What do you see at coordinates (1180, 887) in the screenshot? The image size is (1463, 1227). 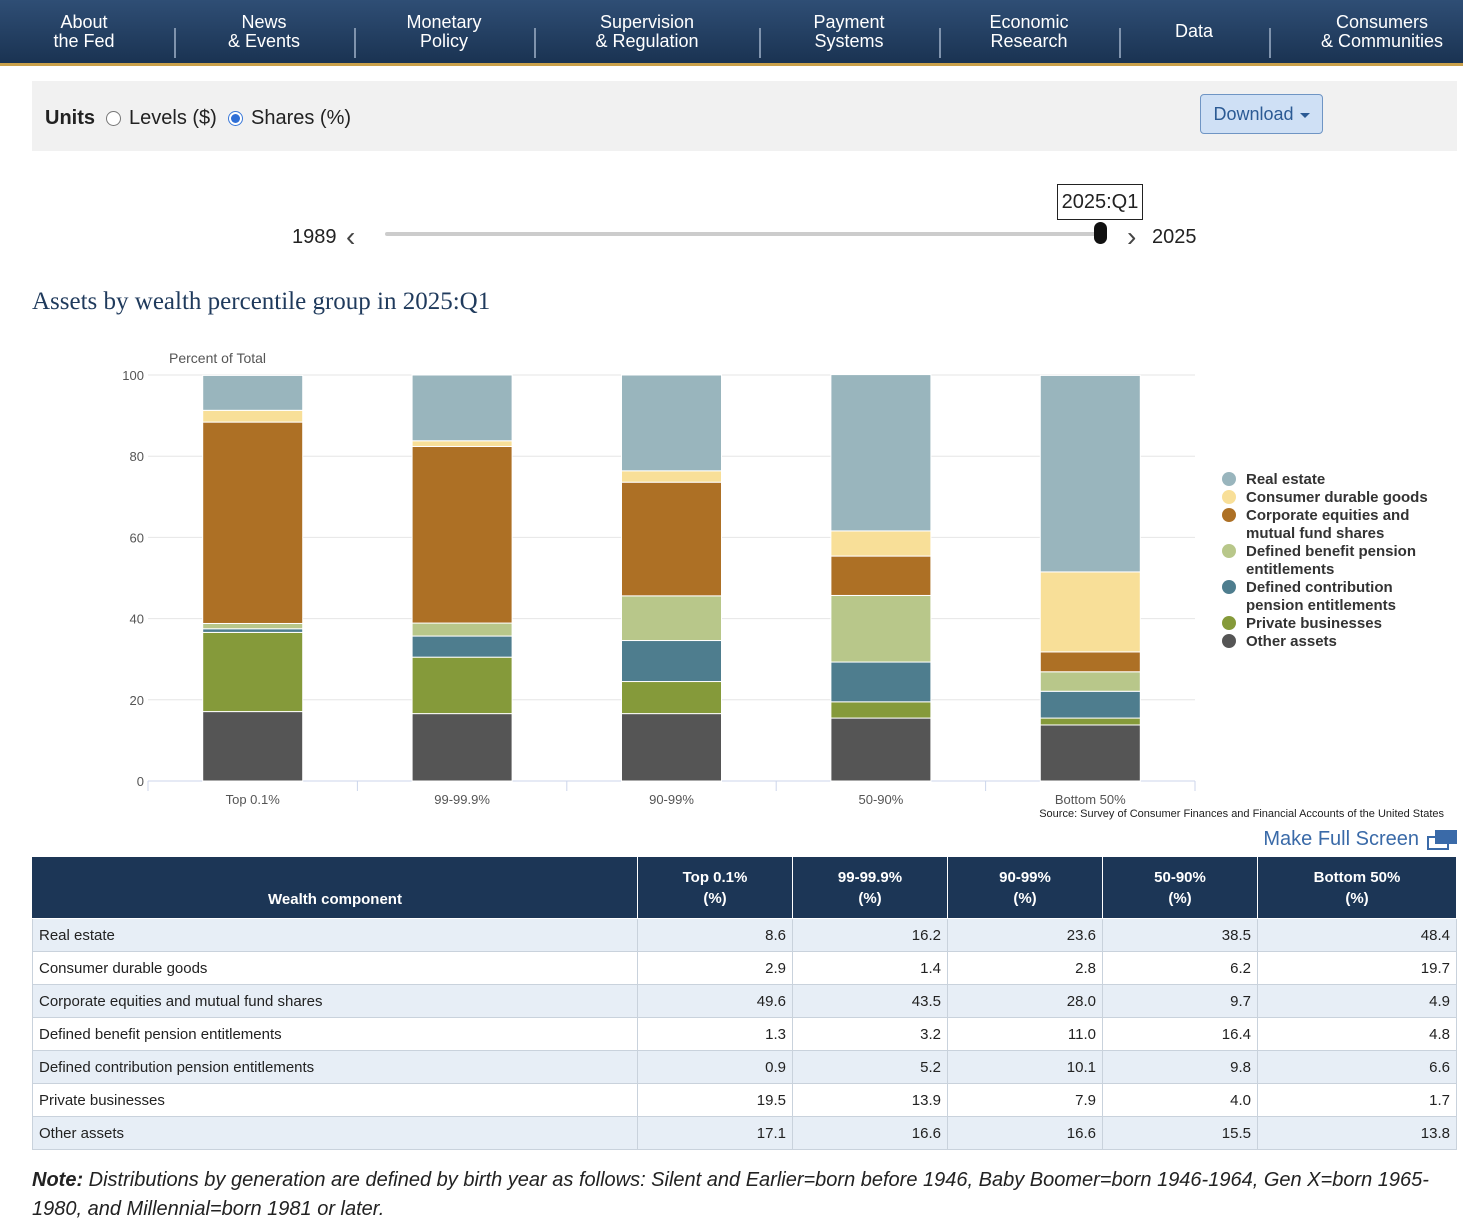 I see `column-header: 50-90% (%)` at bounding box center [1180, 887].